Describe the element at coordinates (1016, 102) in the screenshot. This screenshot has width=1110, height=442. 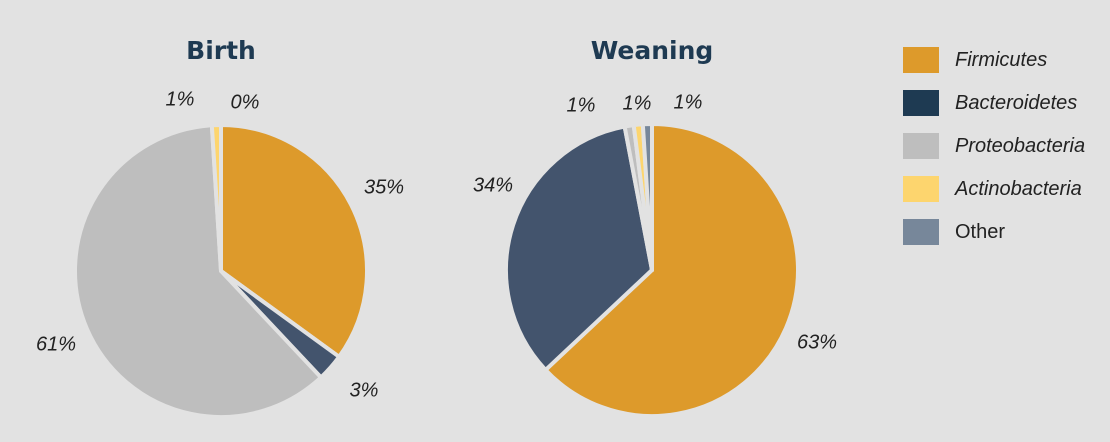
I see `legend-label-bacteroidetes: Bacteroidetes` at that location.